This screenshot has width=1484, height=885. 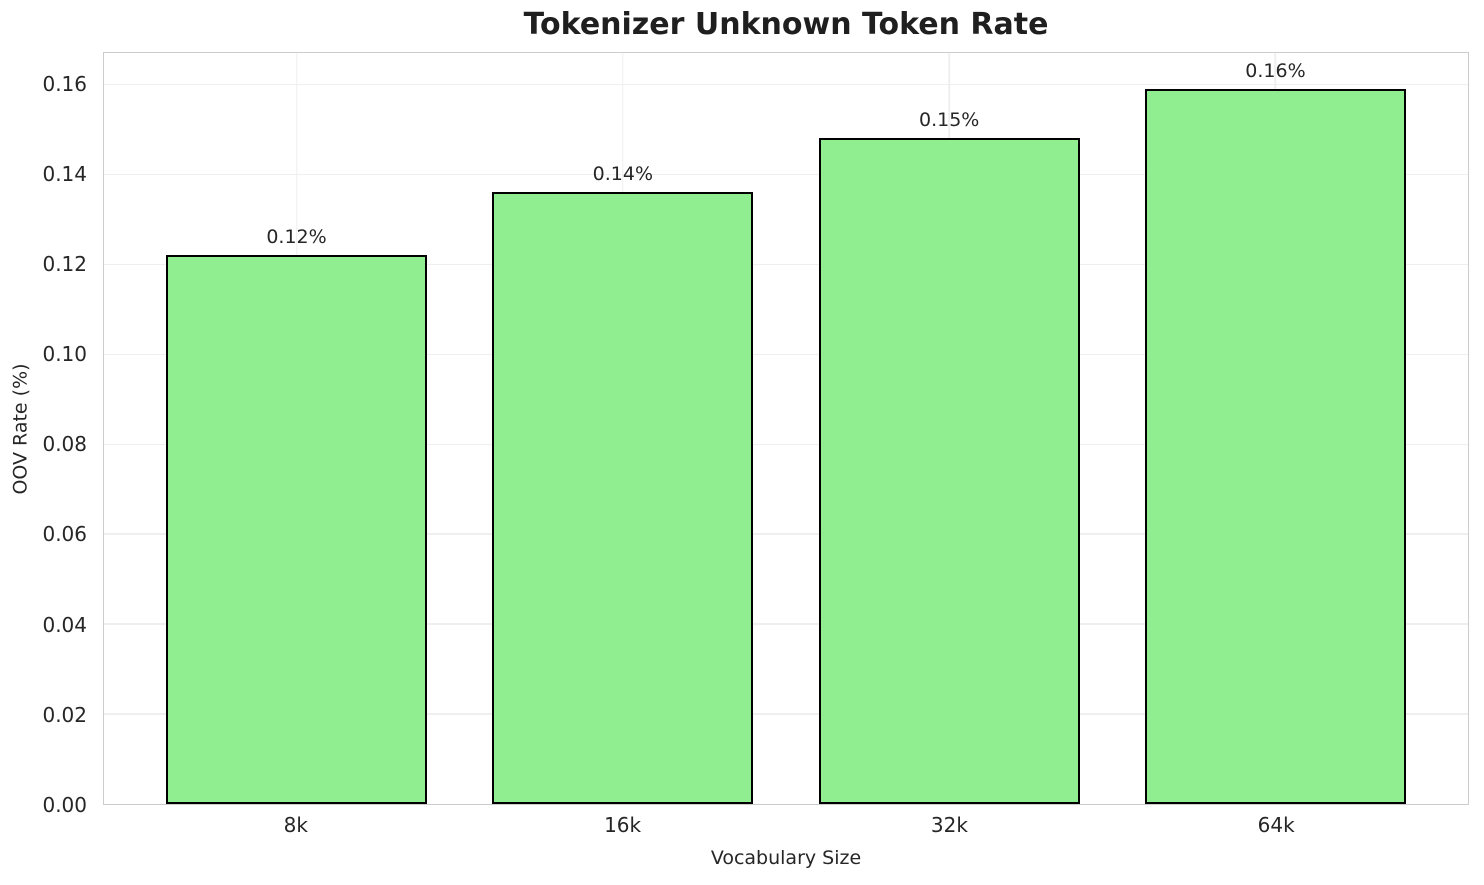 What do you see at coordinates (64, 714) in the screenshot?
I see `y-tick-label: 0.02` at bounding box center [64, 714].